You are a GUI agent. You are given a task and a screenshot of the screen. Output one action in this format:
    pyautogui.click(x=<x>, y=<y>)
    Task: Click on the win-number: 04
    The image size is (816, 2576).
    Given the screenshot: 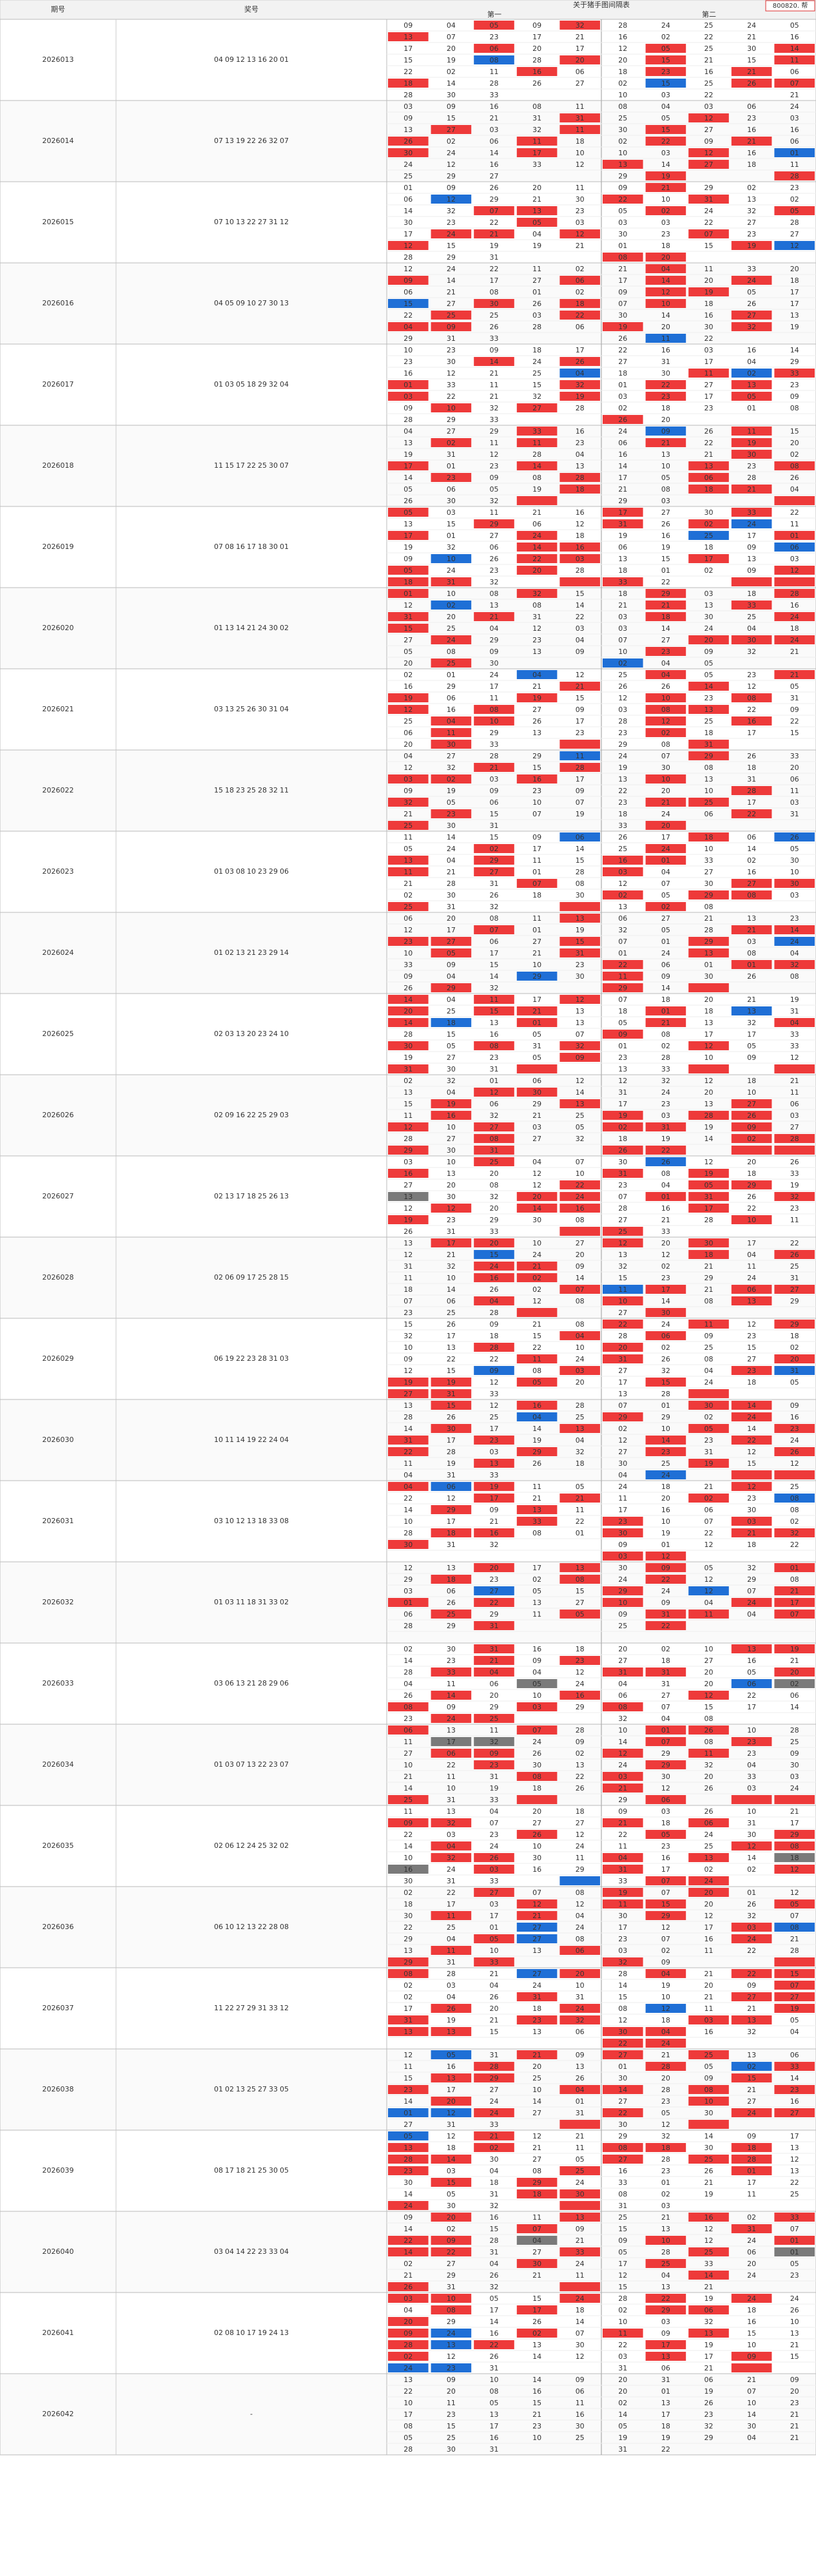 What is the action you would take?
    pyautogui.click(x=218, y=303)
    